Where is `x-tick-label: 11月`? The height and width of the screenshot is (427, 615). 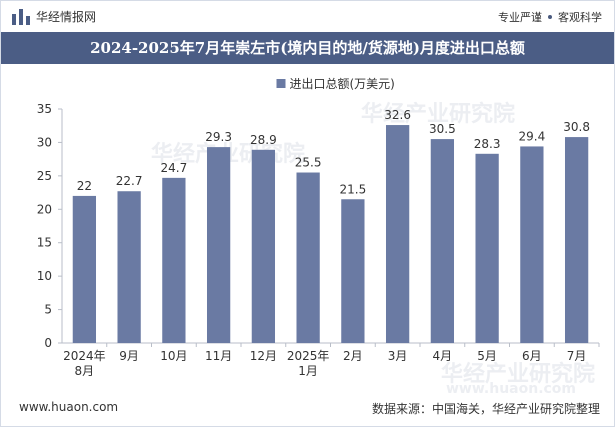 x-tick-label: 11月 is located at coordinates (218, 356).